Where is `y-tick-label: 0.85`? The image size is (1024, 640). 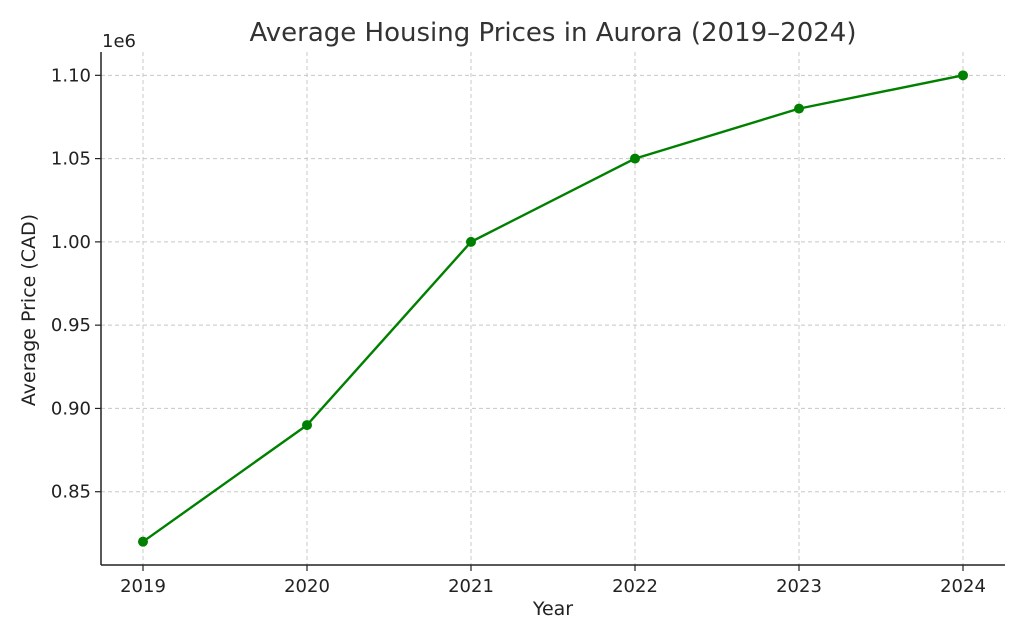
y-tick-label: 0.85 is located at coordinates (71, 492).